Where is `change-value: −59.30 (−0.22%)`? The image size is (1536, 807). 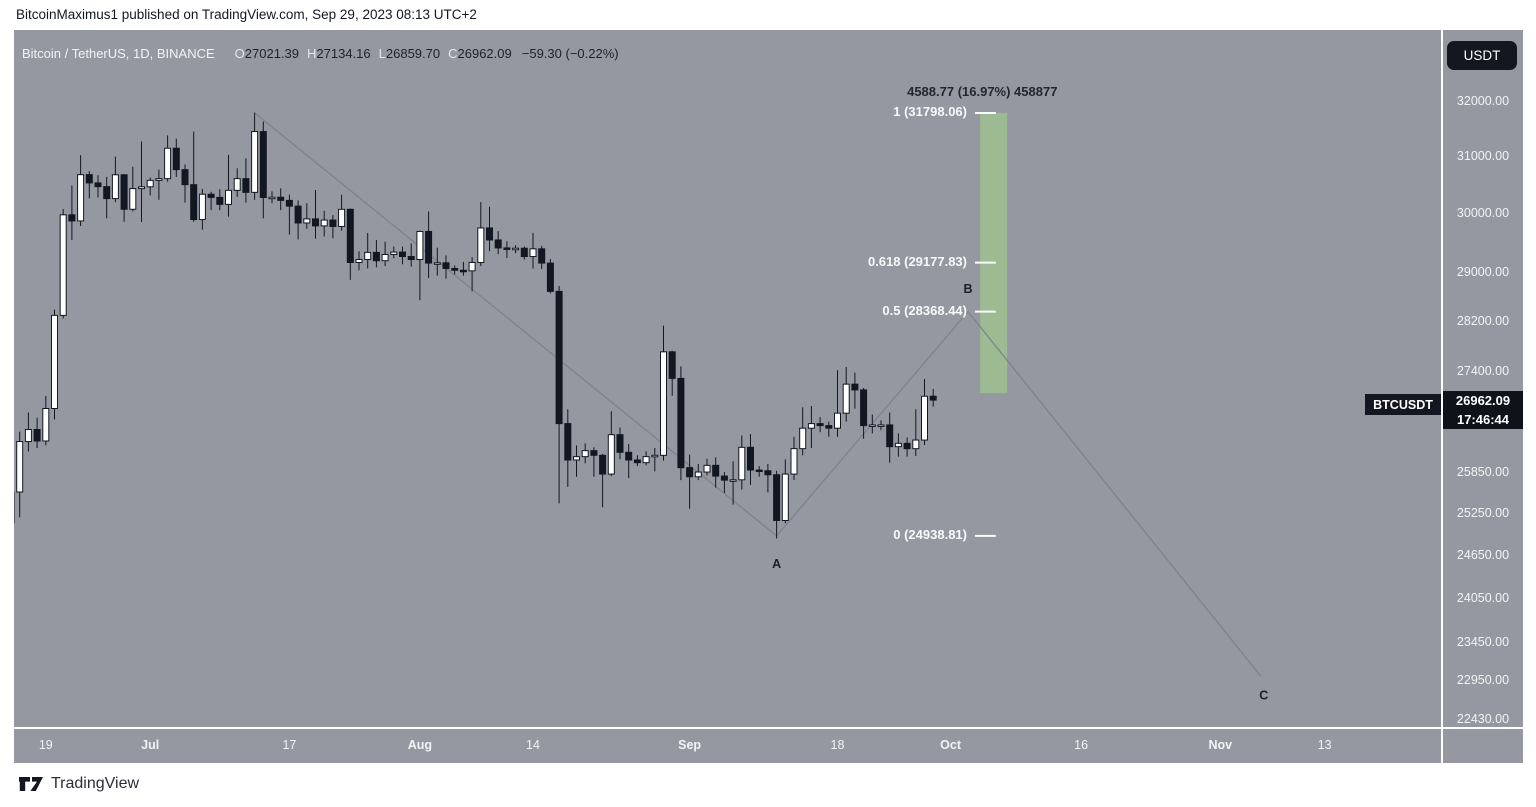
change-value: −59.30 (−0.22%) is located at coordinates (570, 53).